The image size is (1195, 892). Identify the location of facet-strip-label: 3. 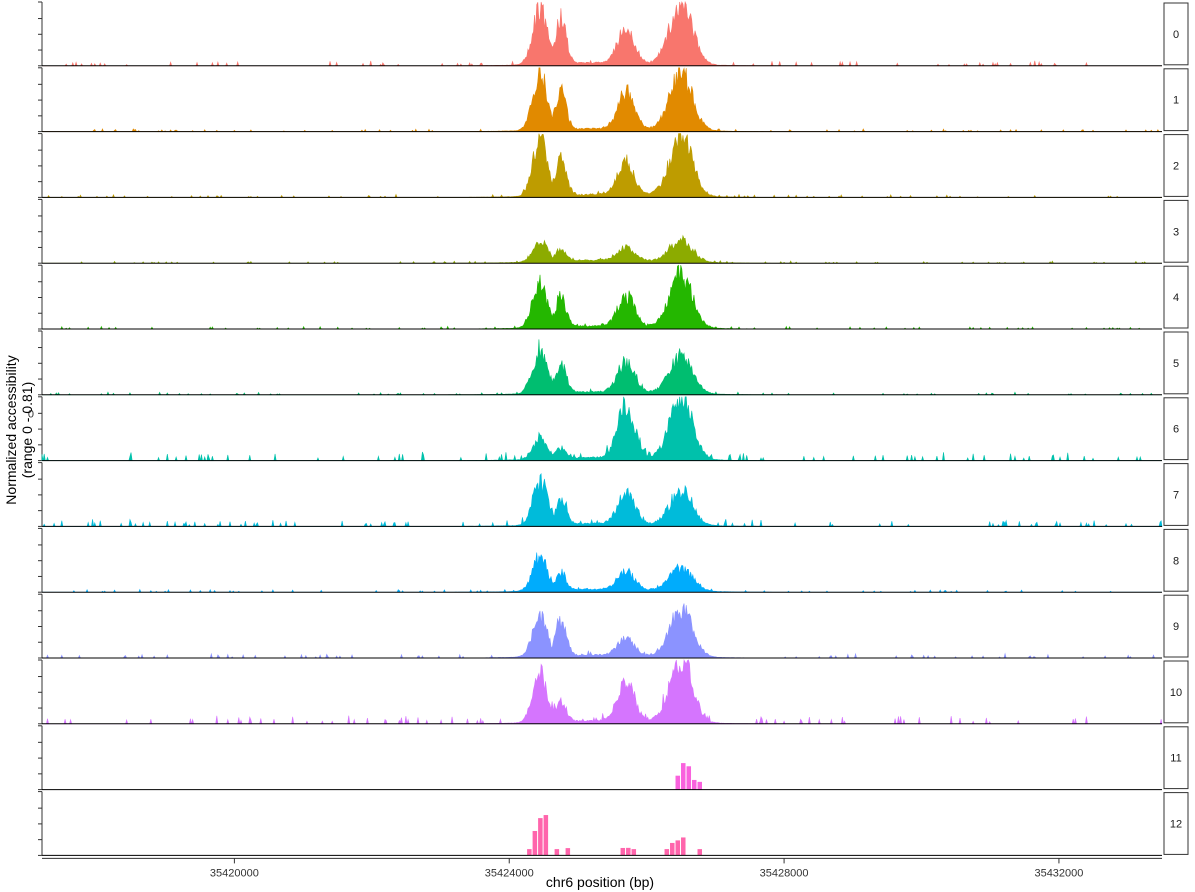
(1176, 232).